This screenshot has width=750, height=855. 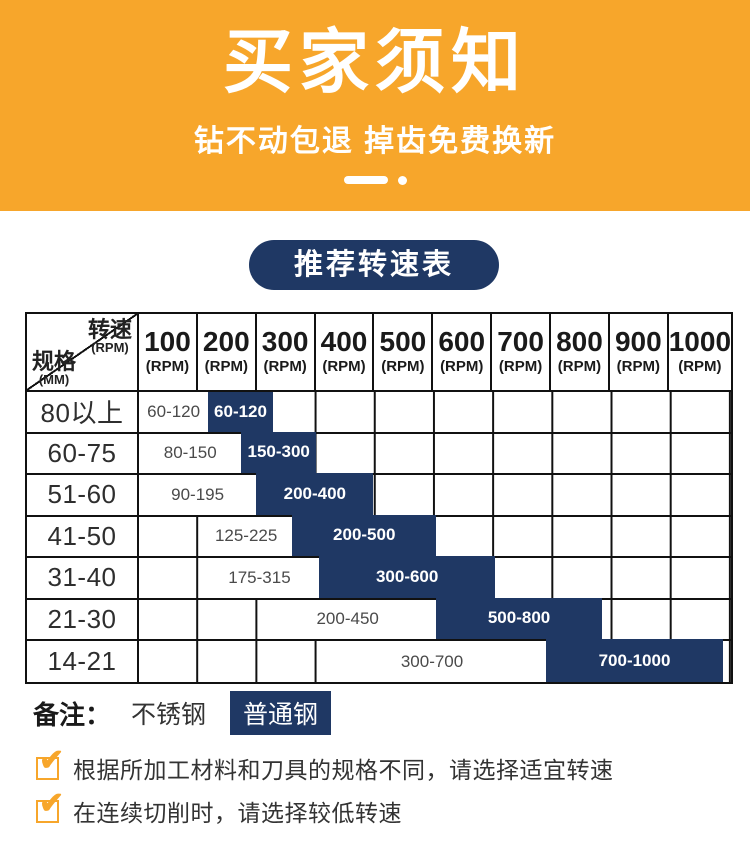 I want to click on table-row: 31-40 175-315 300-600, so click(x=379, y=578).